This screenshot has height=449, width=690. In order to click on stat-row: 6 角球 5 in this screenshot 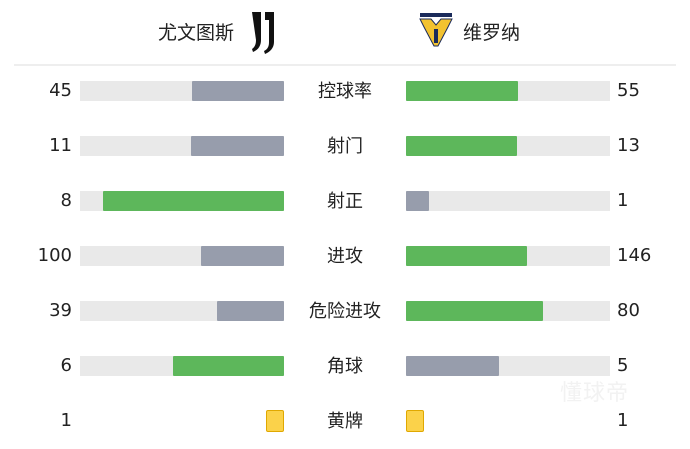, I will do `click(345, 366)`.